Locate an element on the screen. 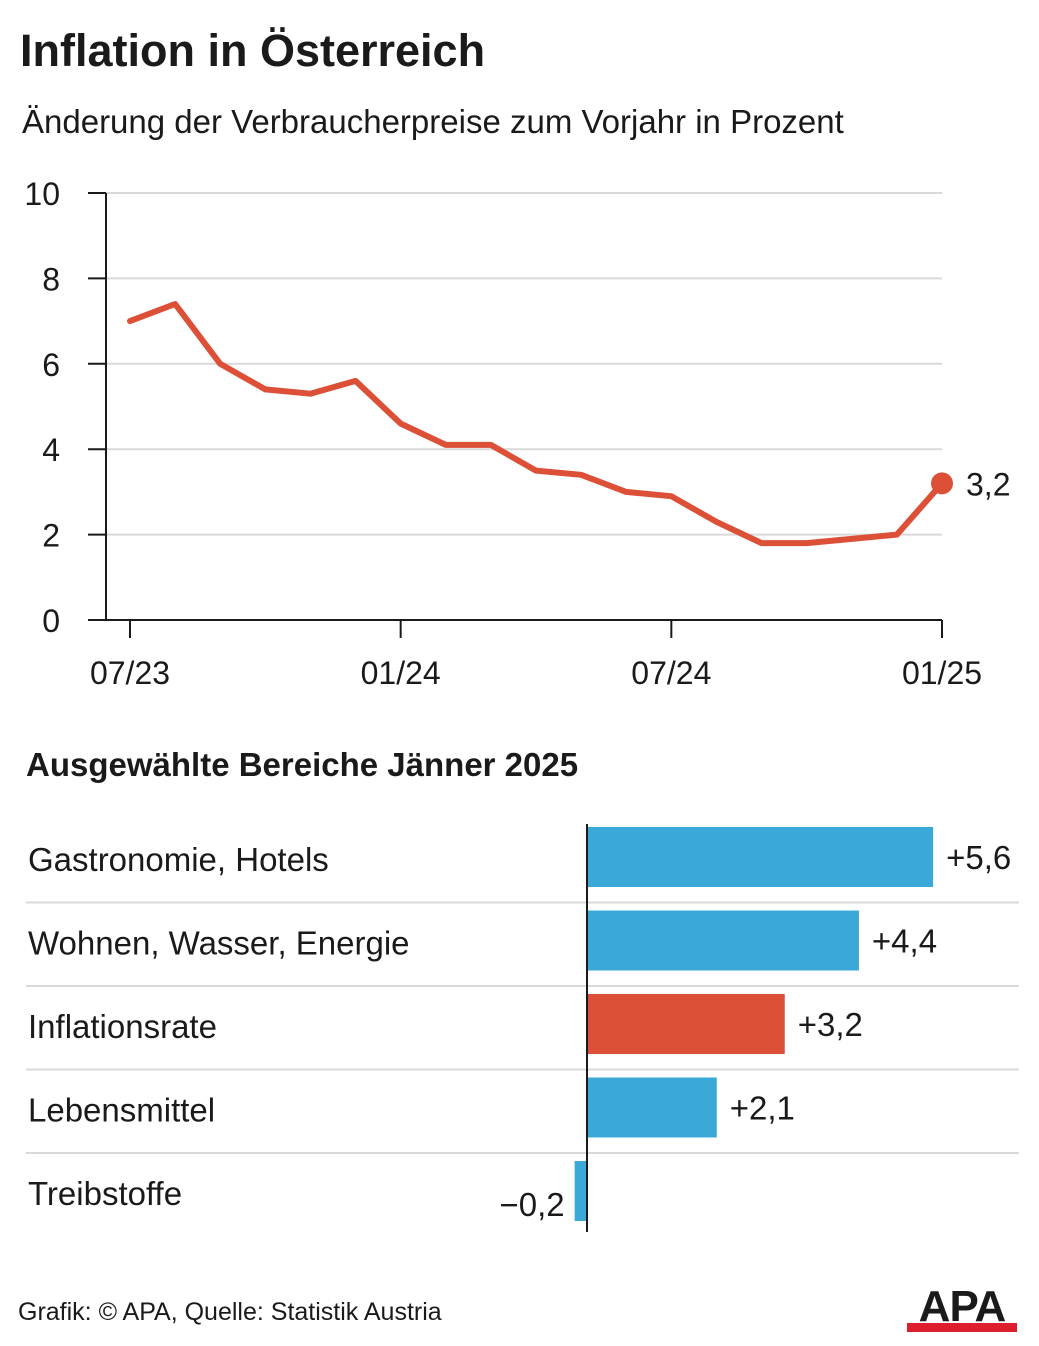 This screenshot has height=1346, width=1039. y-tick-label: 0 is located at coordinates (51, 621).